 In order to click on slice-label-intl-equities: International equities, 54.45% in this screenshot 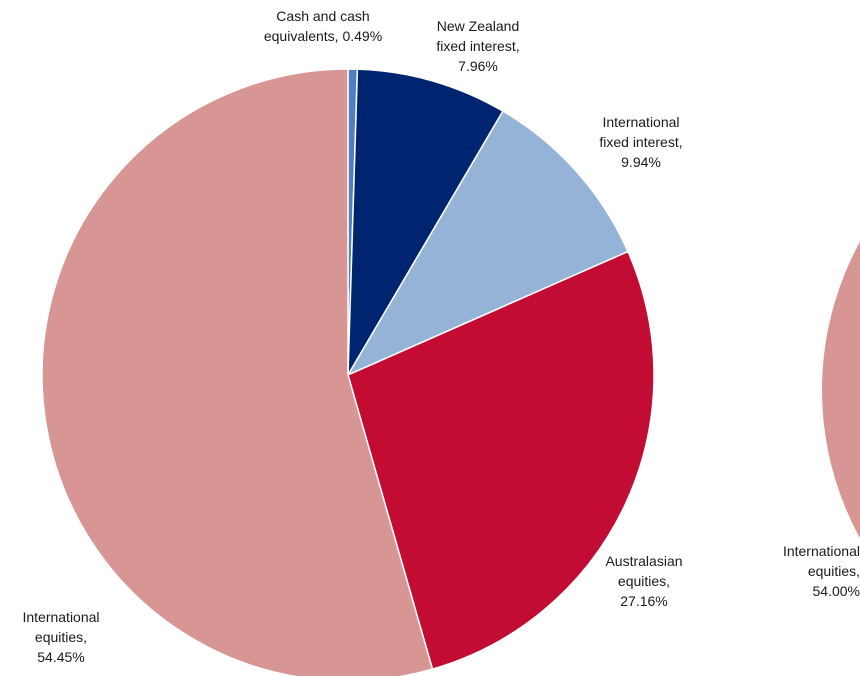, I will do `click(61, 637)`.